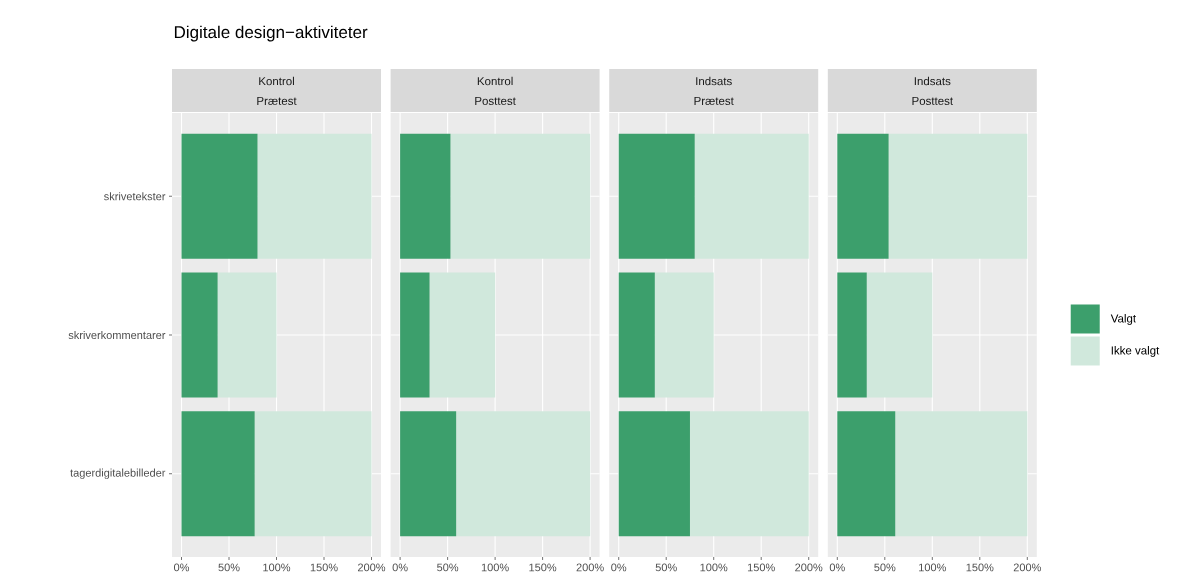 This screenshot has height=583, width=1185. I want to click on y-tick-label: tagerdigitalebilleder, so click(118, 473).